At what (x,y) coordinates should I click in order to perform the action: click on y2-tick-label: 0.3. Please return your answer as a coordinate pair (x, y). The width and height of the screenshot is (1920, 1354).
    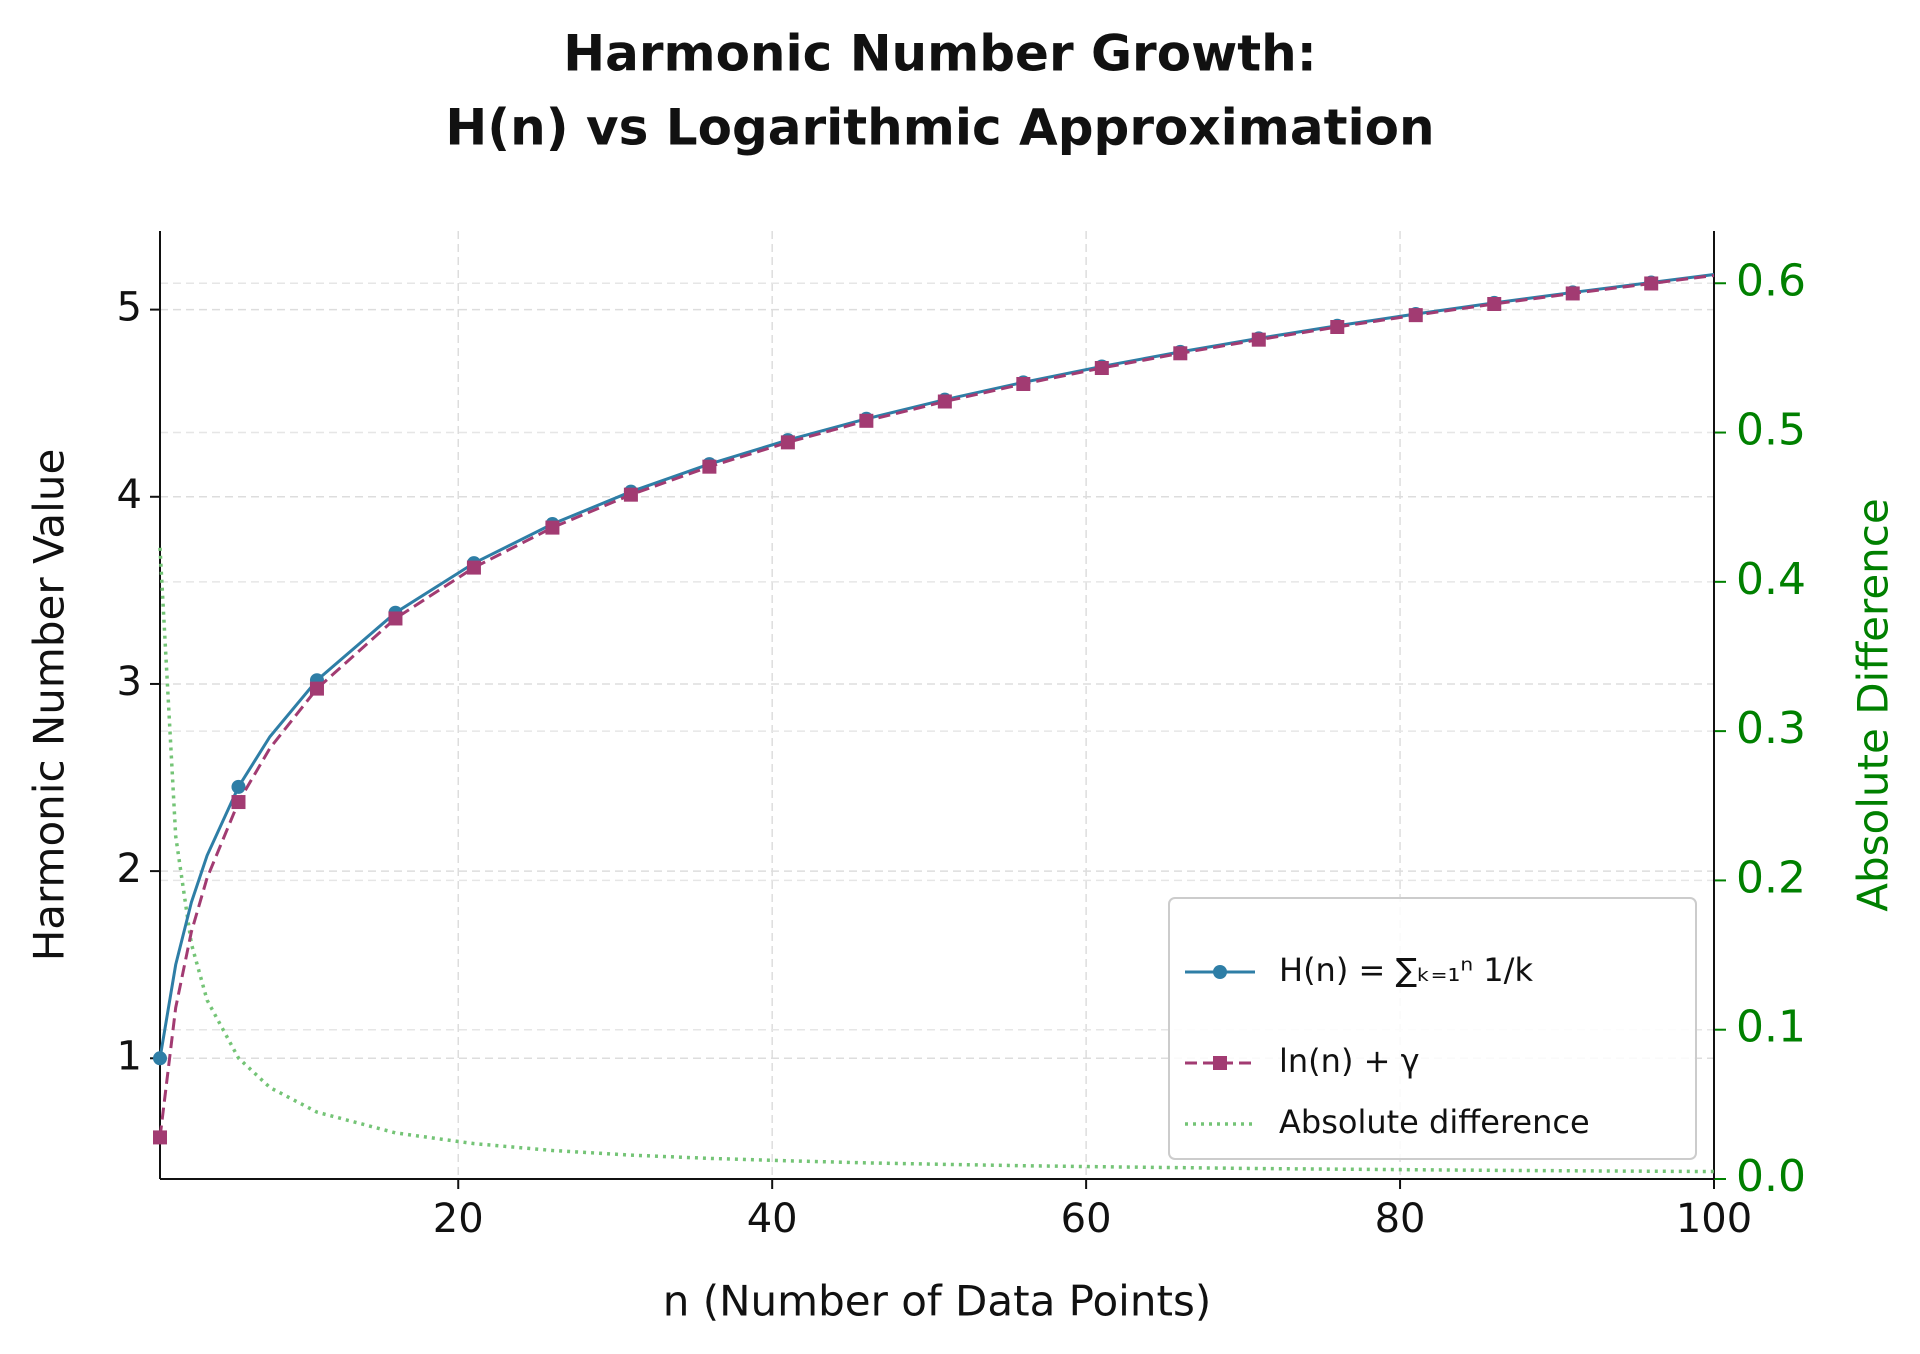
    Looking at the image, I should click on (1771, 728).